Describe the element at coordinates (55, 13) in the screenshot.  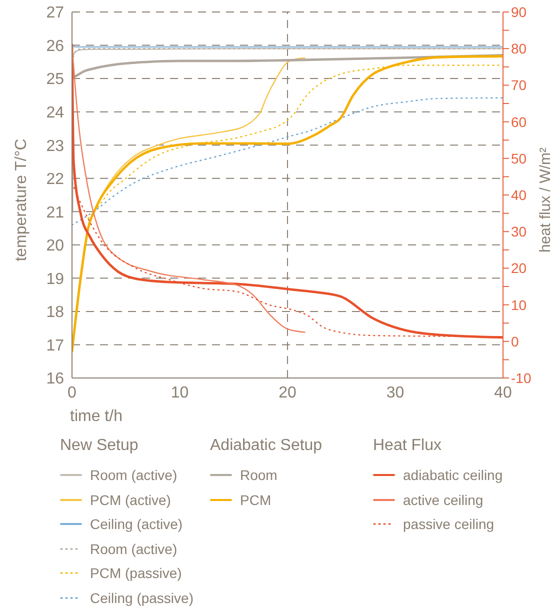
I see `y-tick-label: 27` at that location.